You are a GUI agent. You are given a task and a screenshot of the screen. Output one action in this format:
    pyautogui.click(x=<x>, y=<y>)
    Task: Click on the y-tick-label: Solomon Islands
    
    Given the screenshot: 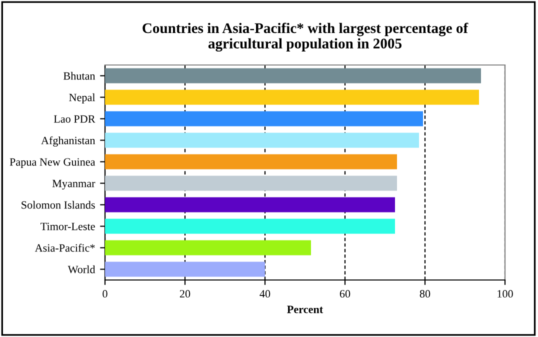 What is the action you would take?
    pyautogui.click(x=58, y=204)
    